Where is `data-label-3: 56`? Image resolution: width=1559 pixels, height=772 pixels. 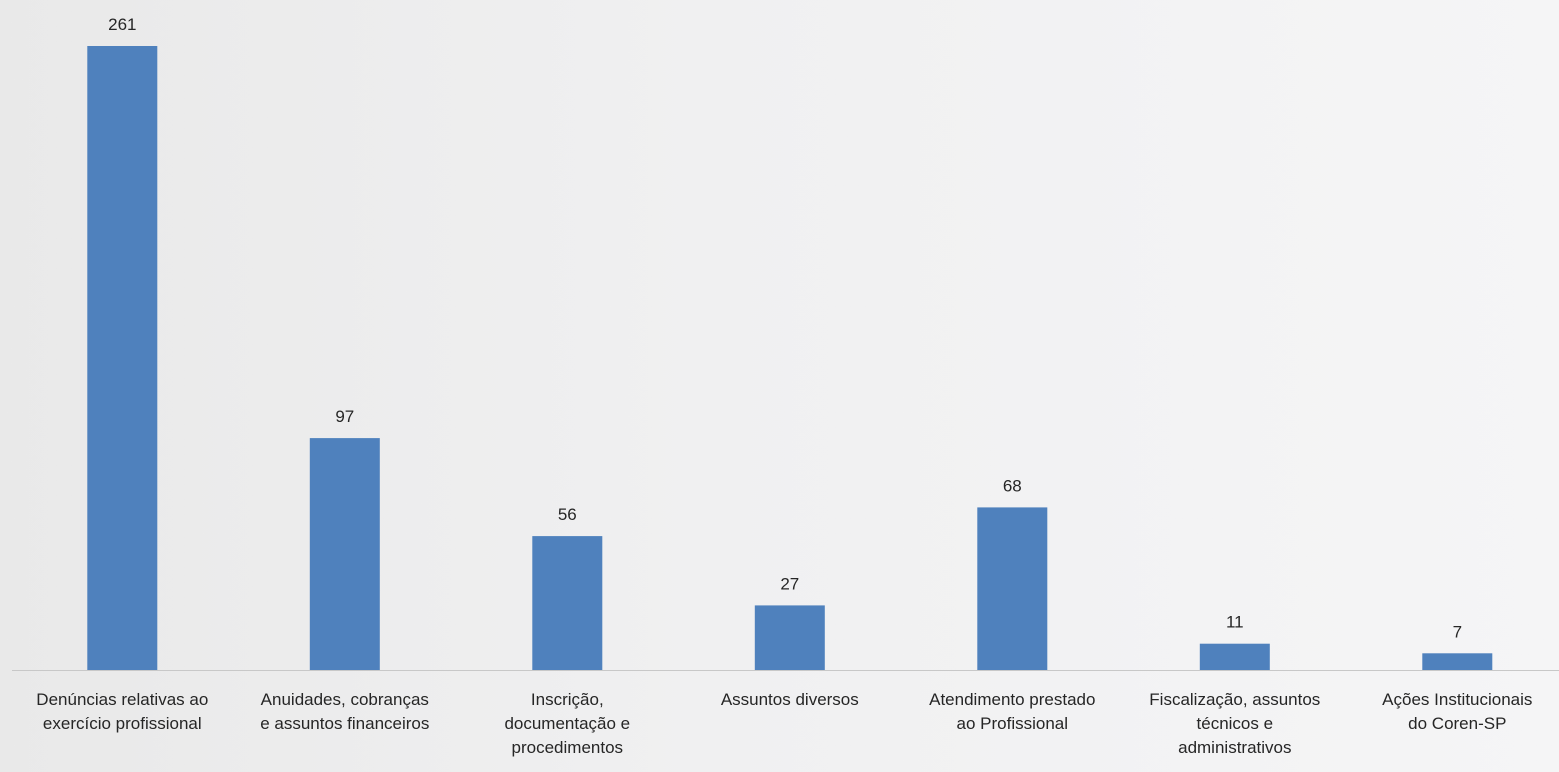 data-label-3: 56 is located at coordinates (567, 514).